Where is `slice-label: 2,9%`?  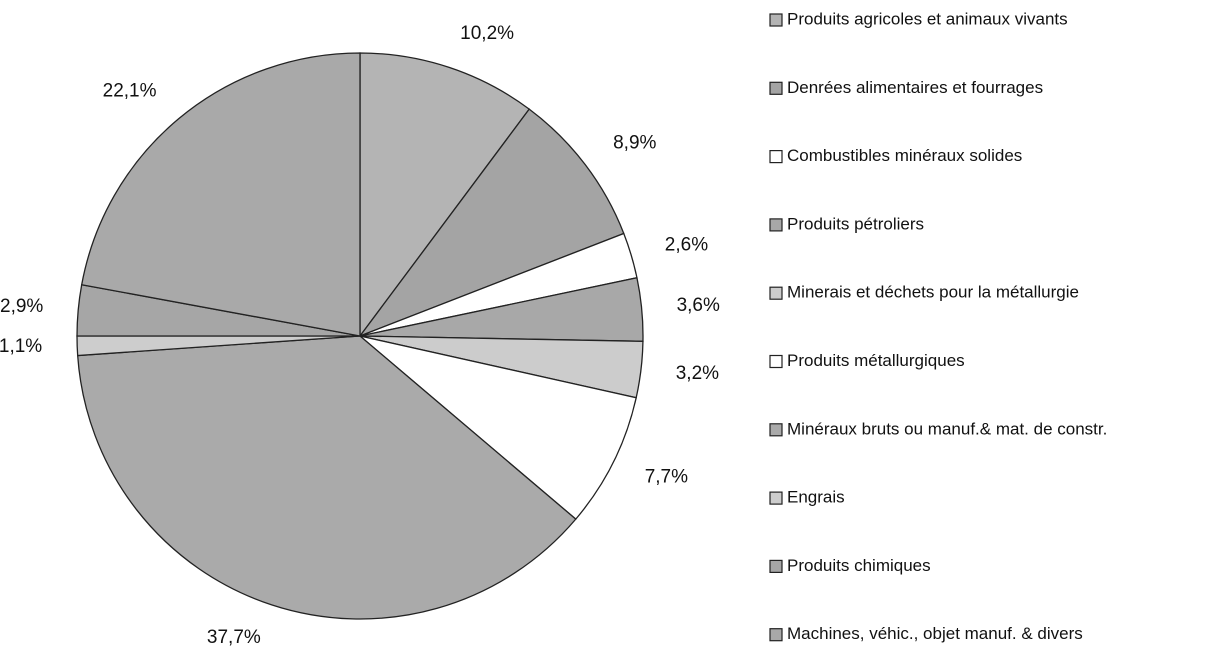 slice-label: 2,9% is located at coordinates (21, 306).